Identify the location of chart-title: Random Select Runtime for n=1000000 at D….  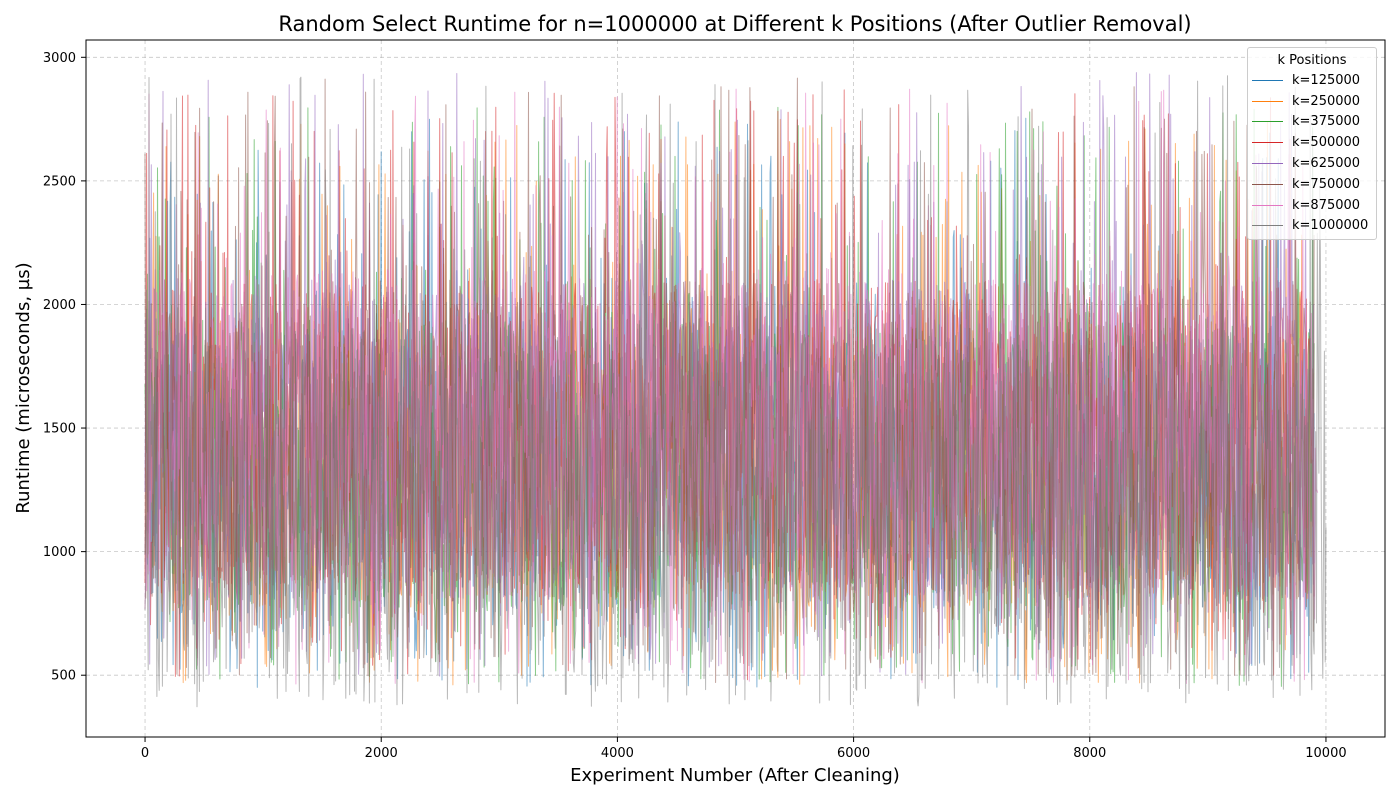
(734, 24).